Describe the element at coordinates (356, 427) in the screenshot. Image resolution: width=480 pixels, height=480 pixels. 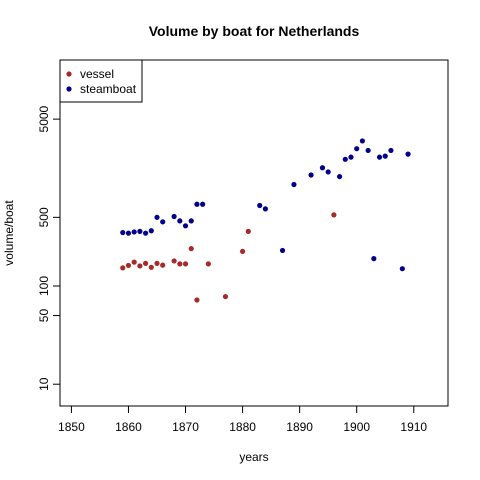
I see `x-tick-label: 1900` at that location.